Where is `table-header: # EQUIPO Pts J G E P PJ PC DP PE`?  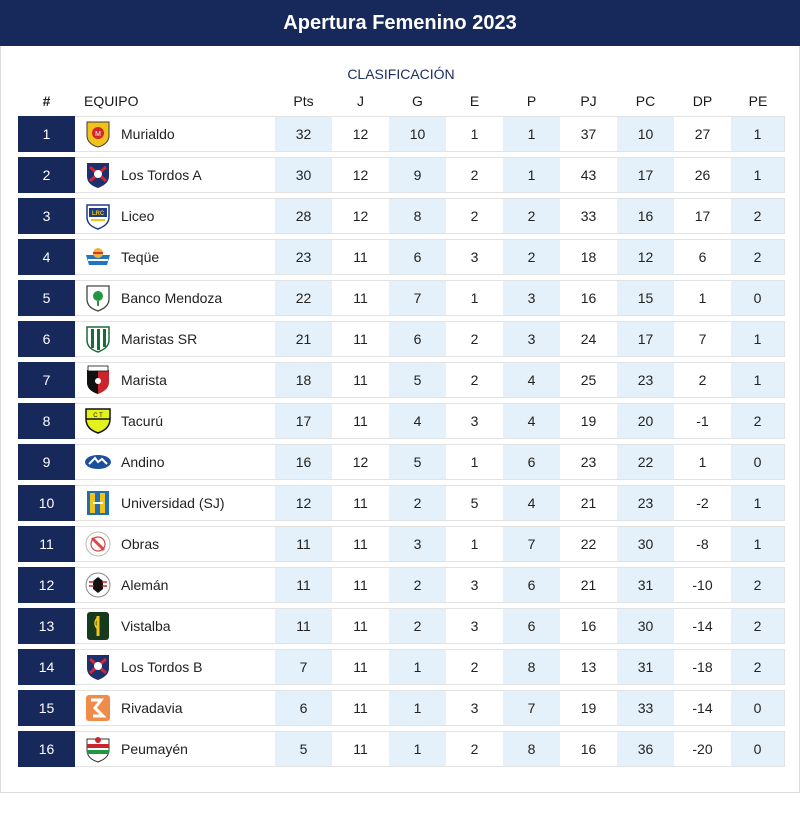 table-header: # EQUIPO Pts J G E P PJ PC DP PE is located at coordinates (401, 101).